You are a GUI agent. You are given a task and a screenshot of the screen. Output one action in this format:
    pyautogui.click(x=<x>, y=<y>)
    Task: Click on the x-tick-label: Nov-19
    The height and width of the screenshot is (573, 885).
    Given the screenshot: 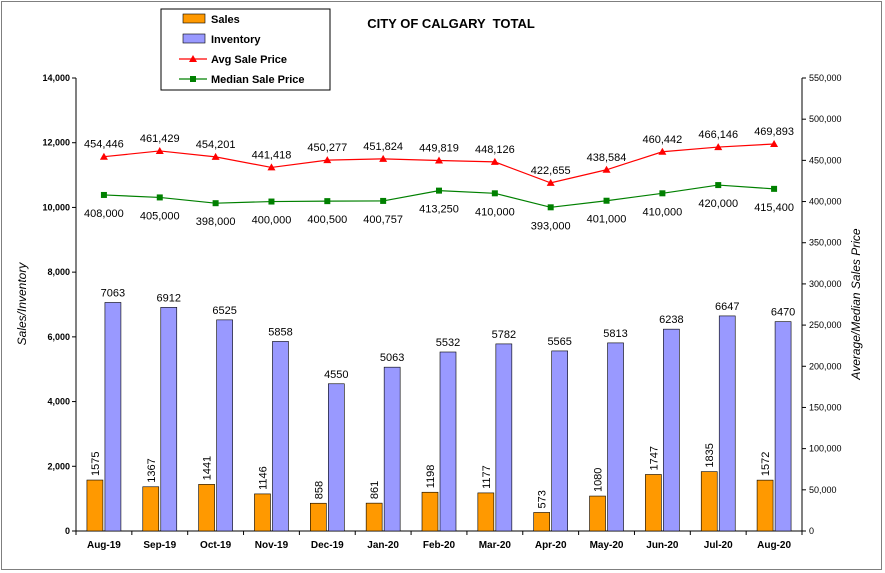 What is the action you would take?
    pyautogui.click(x=272, y=545)
    